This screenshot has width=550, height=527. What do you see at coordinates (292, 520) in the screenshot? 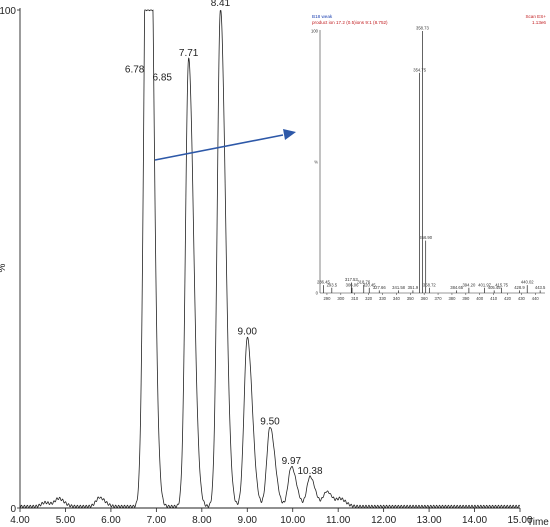
I see `x-tick-label: 10.00` at bounding box center [292, 520].